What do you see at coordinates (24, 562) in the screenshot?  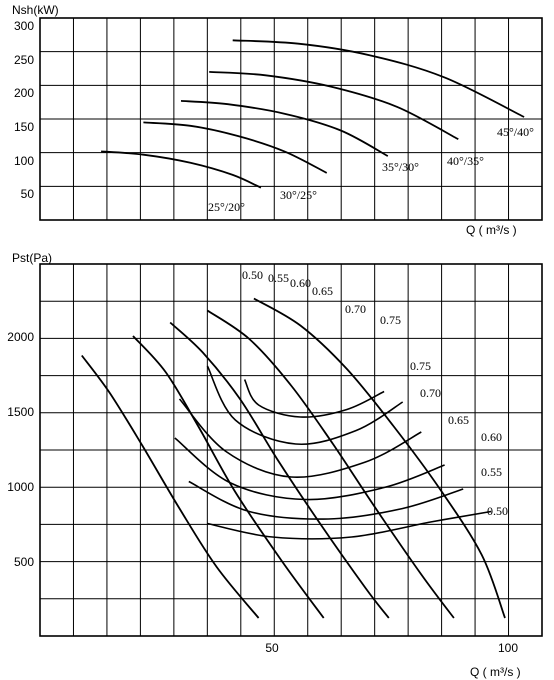 I see `pressure-ytick: 500` at bounding box center [24, 562].